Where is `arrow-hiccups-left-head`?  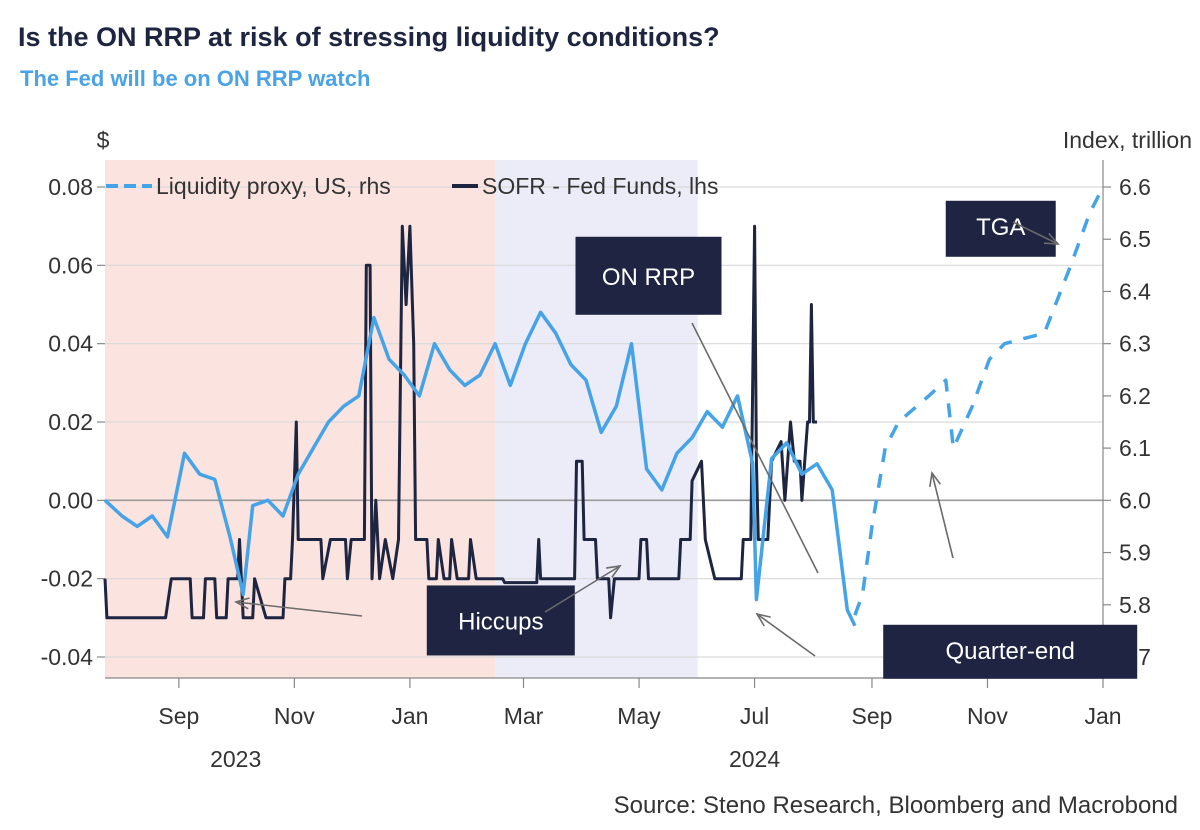
arrow-hiccups-left-head is located at coordinates (241, 603).